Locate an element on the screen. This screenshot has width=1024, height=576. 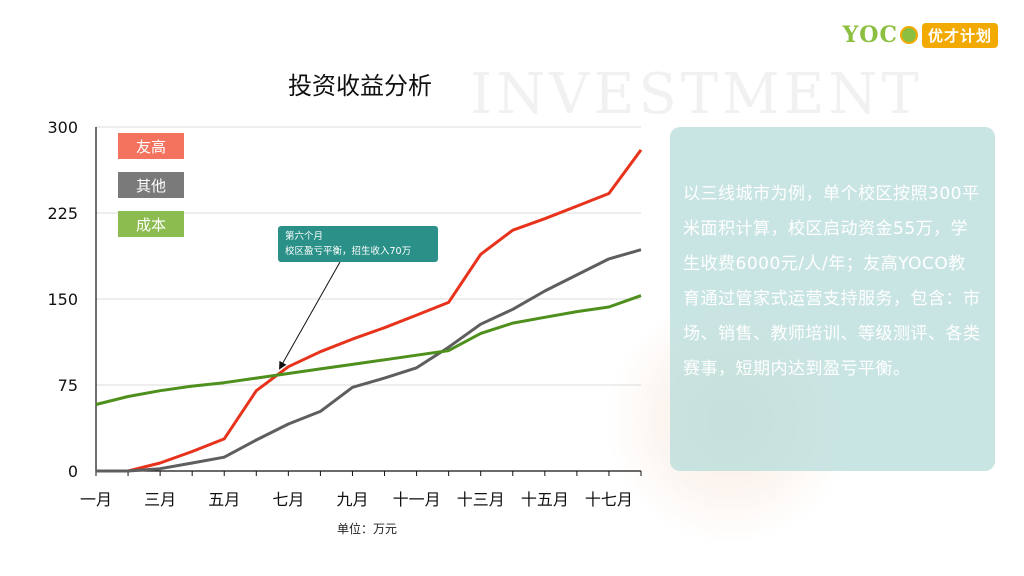
logo-brand: YOC is located at coordinates (870, 35).